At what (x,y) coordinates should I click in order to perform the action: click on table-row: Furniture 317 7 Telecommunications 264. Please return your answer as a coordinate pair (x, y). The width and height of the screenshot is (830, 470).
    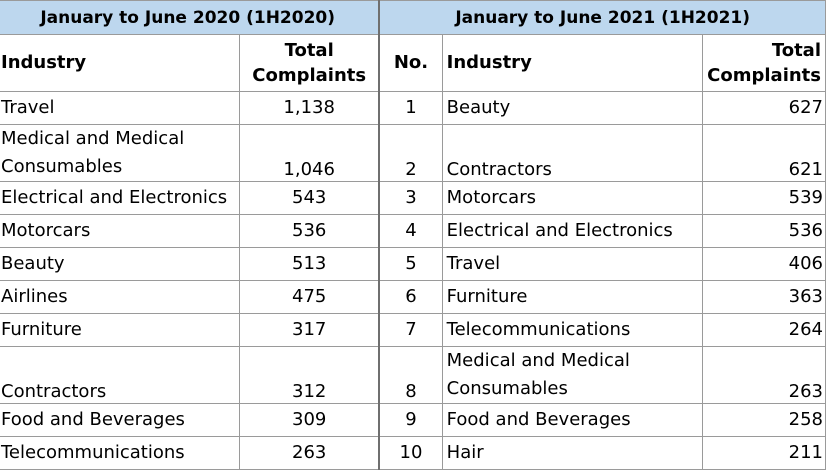
    Looking at the image, I should click on (413, 330).